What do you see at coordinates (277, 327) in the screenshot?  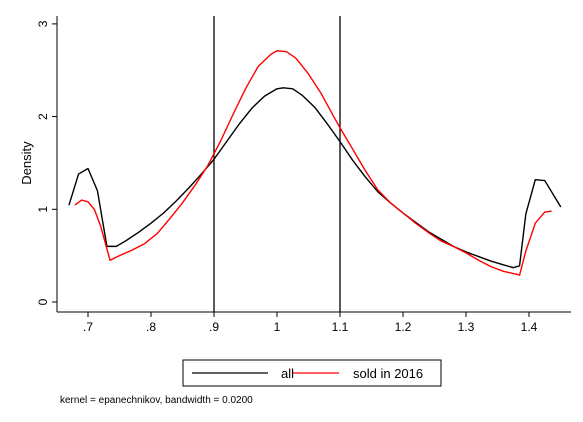 I see `x-tick-label-3: 1` at bounding box center [277, 327].